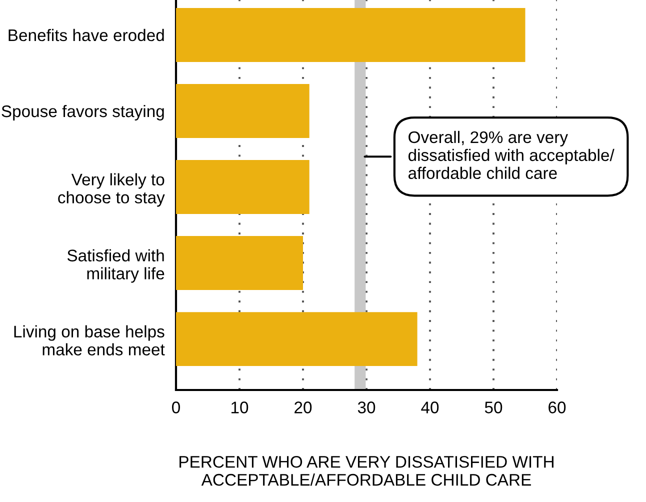  What do you see at coordinates (430, 408) in the screenshot?
I see `x-tick-label: 40` at bounding box center [430, 408].